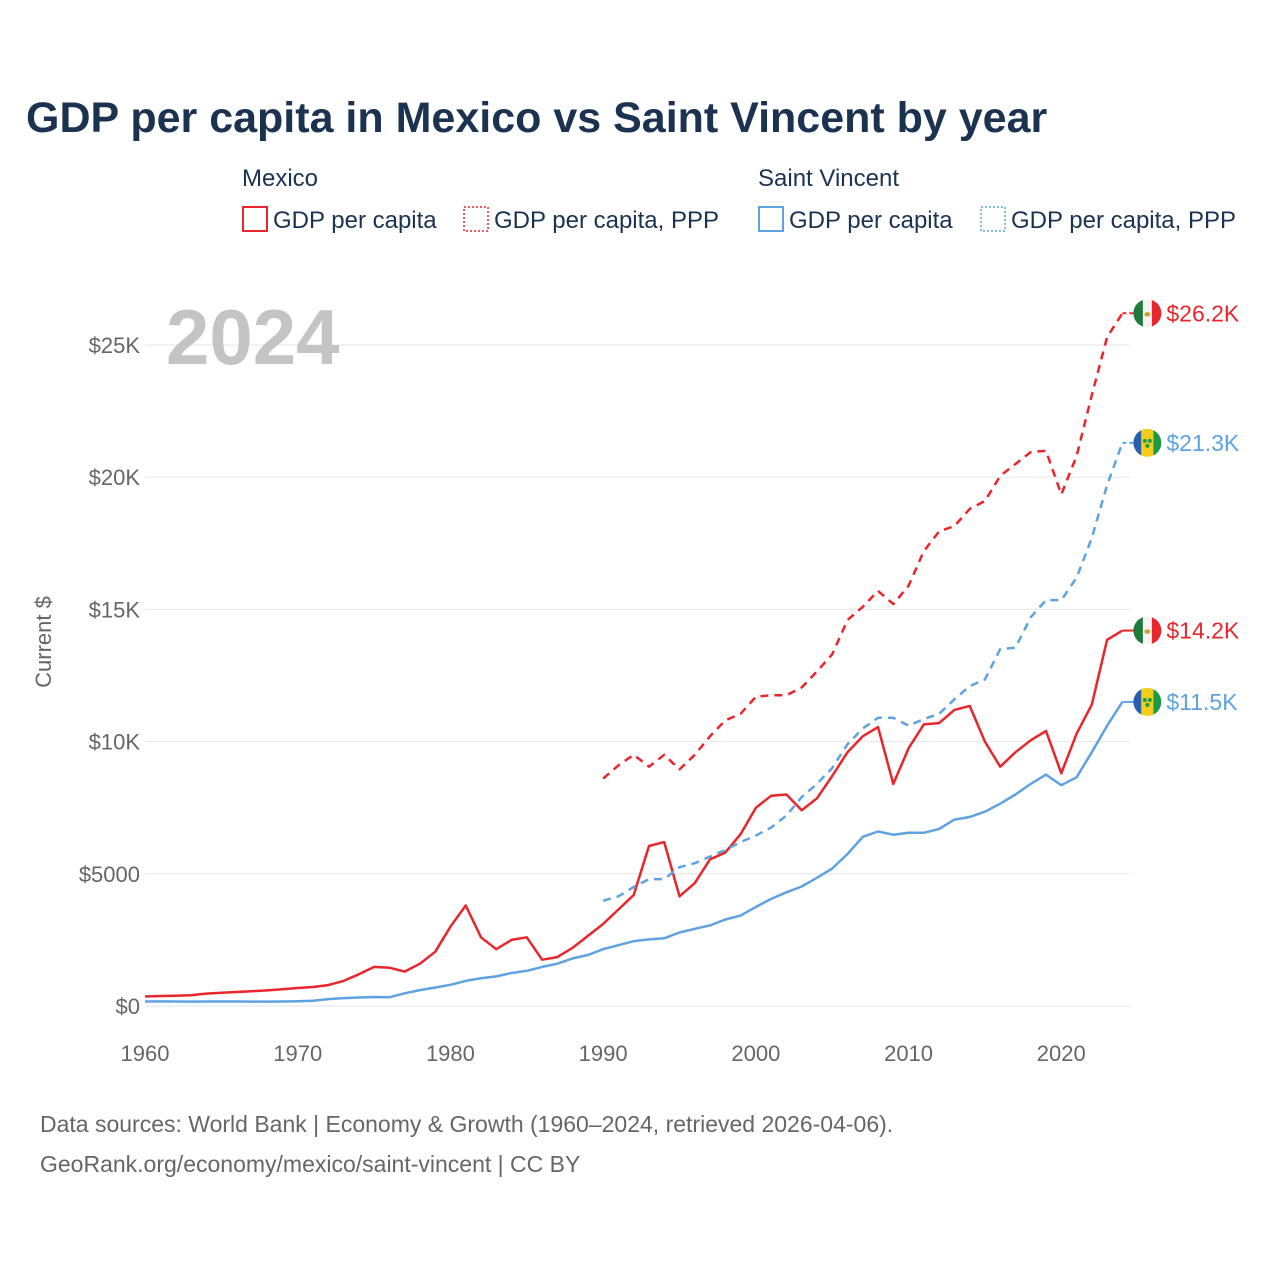 The image size is (1280, 1280). What do you see at coordinates (606, 220) in the screenshot?
I see `legend-label-mexico-ppp: GDP per capita, PPP` at bounding box center [606, 220].